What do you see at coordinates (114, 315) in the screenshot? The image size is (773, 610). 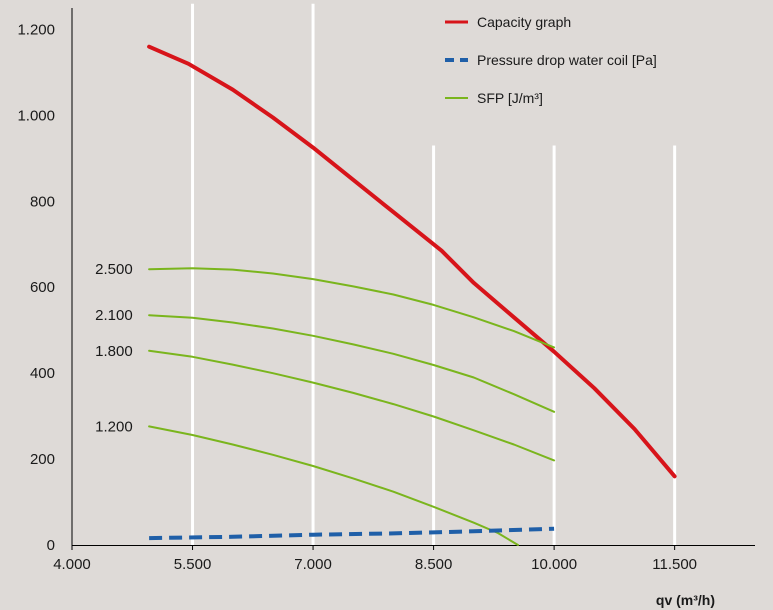 I see `sfp-curve-label: 2.100` at bounding box center [114, 315].